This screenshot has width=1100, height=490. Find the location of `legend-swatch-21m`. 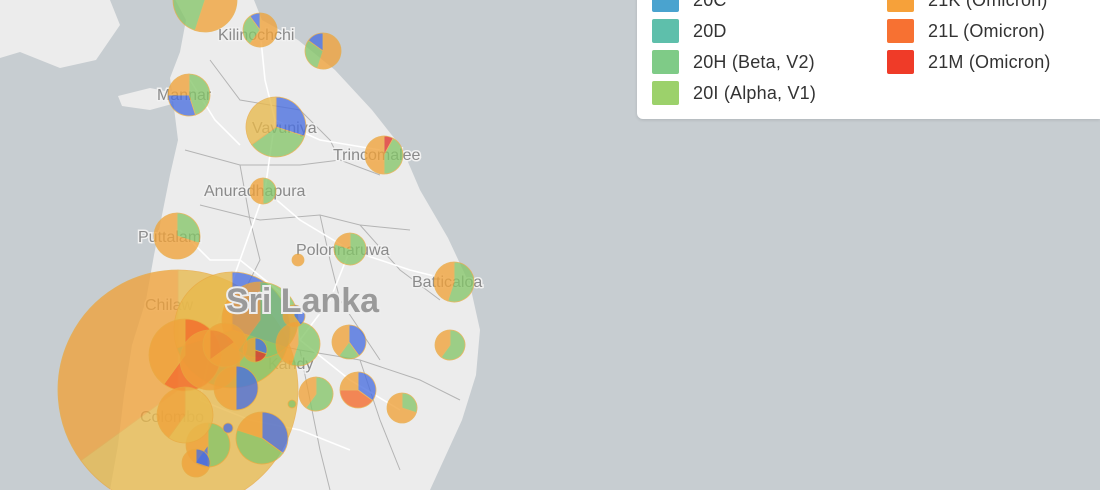

legend-swatch-21m is located at coordinates (900, 62).